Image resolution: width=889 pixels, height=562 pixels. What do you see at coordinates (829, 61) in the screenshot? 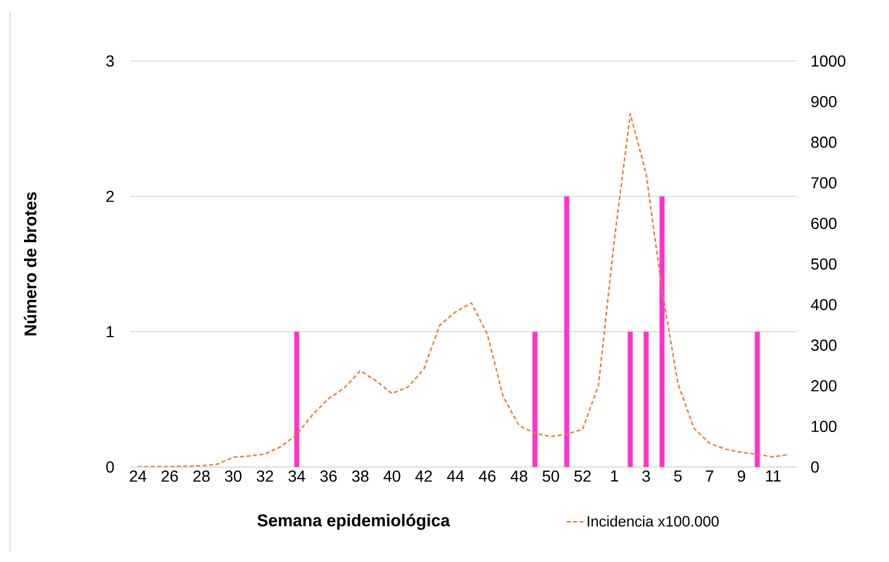
I see `y2-tick-label: 1000` at bounding box center [829, 61].